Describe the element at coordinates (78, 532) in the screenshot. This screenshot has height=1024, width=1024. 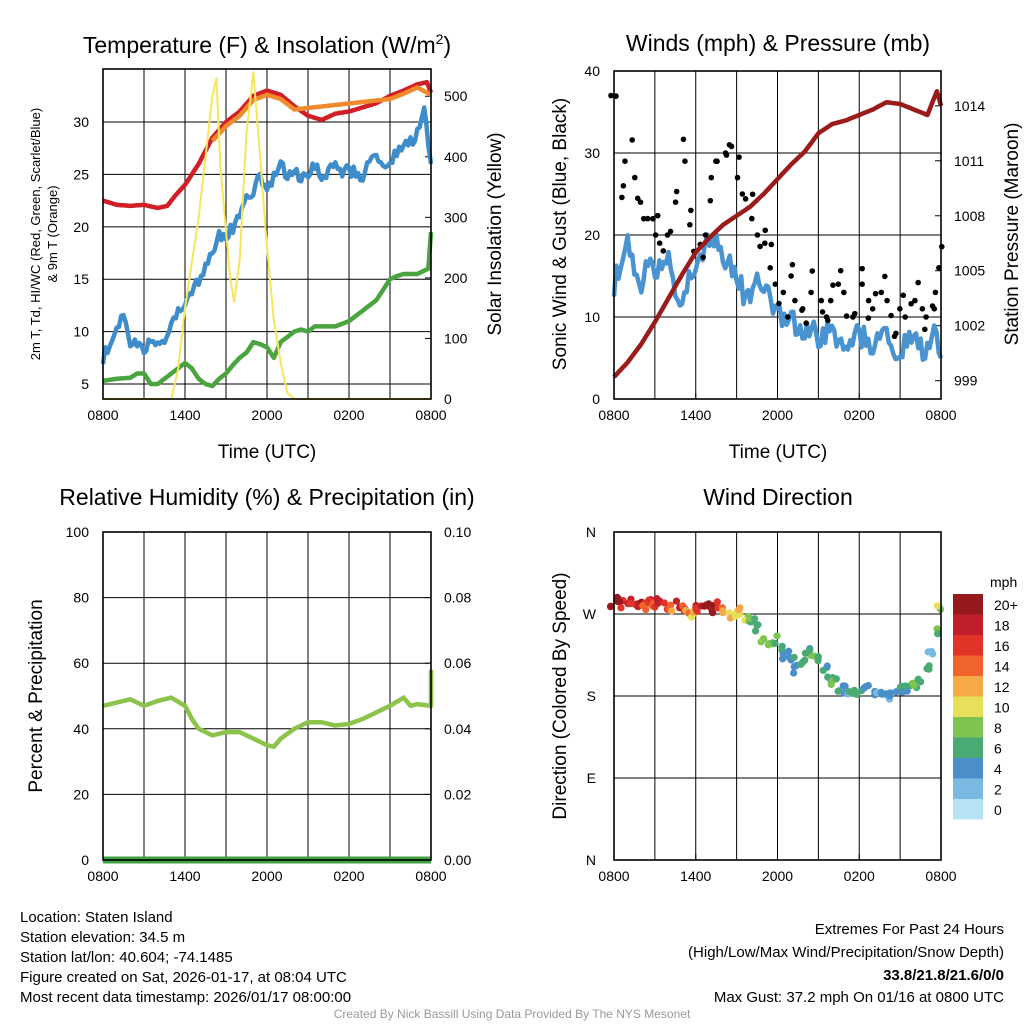
I see `y-tick-label: 100` at that location.